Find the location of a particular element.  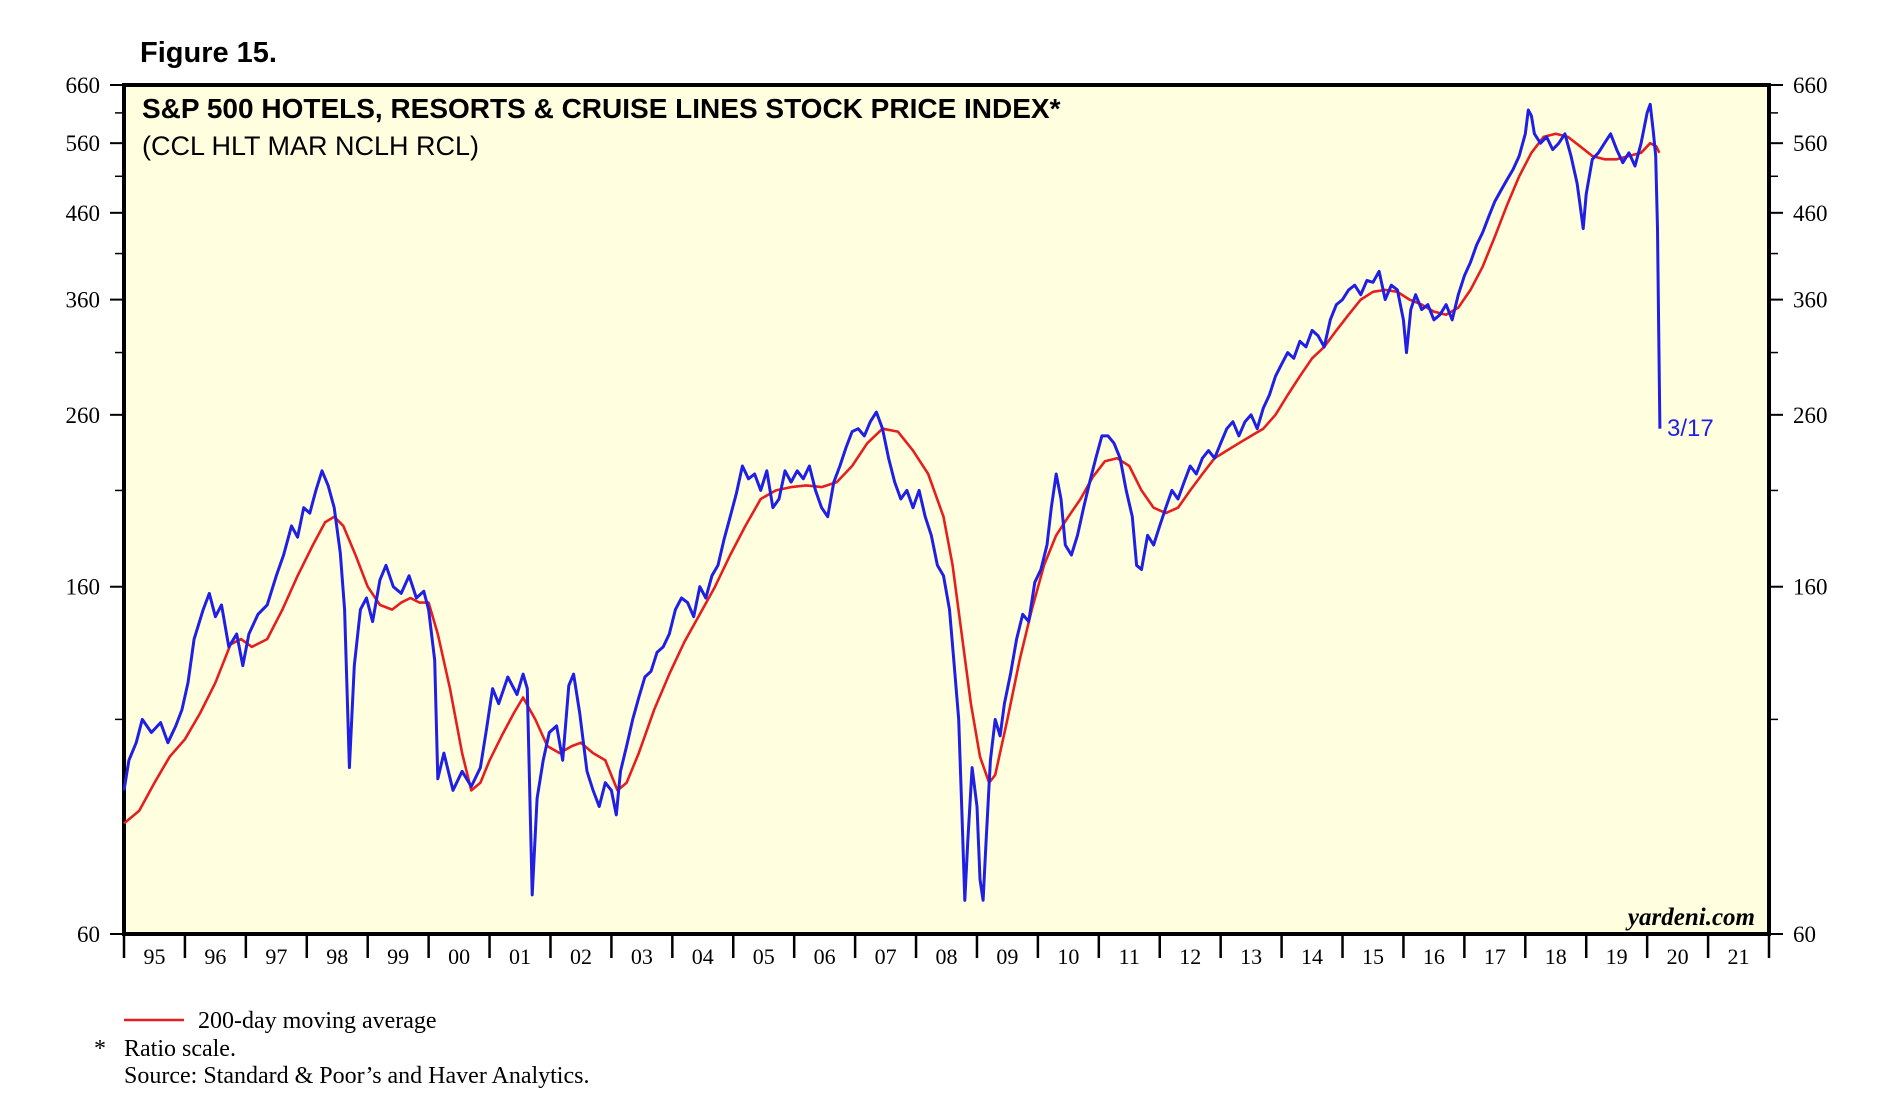

y-tick-label-right: 260 is located at coordinates (1810, 415).